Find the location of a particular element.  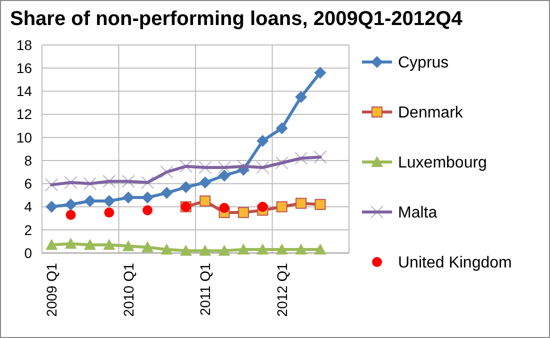

legend-label: Luxembourg is located at coordinates (442, 163).